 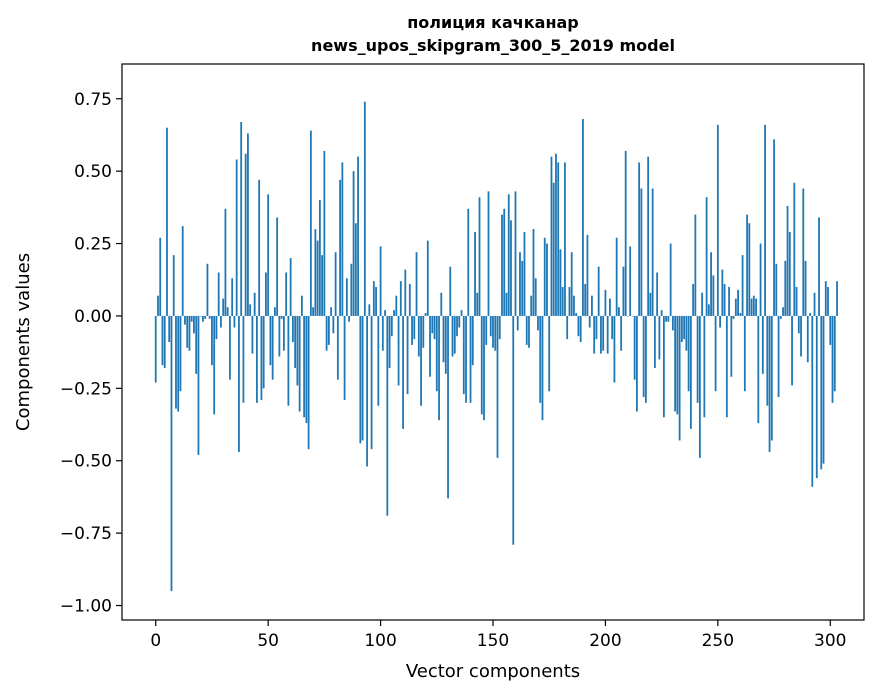 What do you see at coordinates (380, 641) in the screenshot?
I see `x-tick-label: 100` at bounding box center [380, 641].